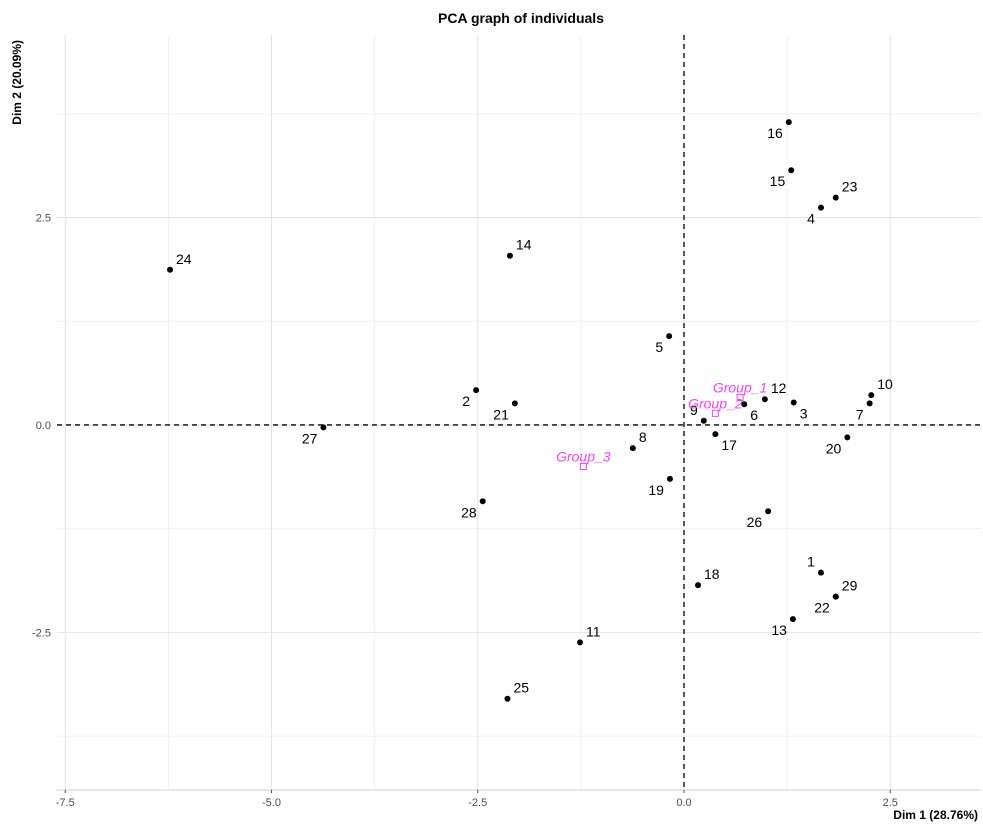 This screenshot has width=983, height=825. Describe the element at coordinates (271, 803) in the screenshot. I see `x-tick-label: -5.0` at that location.